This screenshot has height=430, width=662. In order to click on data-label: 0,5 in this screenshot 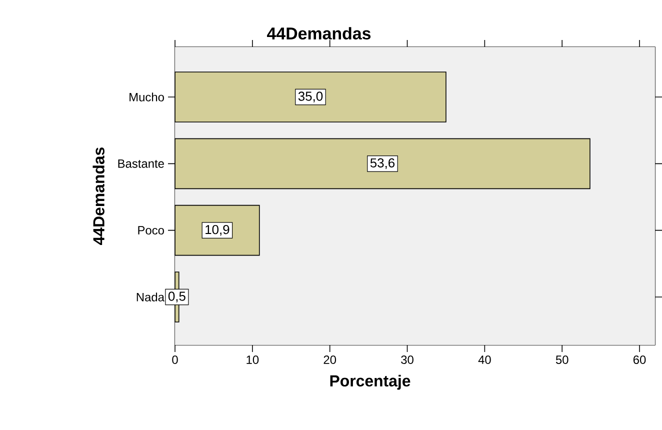, I will do `click(177, 297)`.